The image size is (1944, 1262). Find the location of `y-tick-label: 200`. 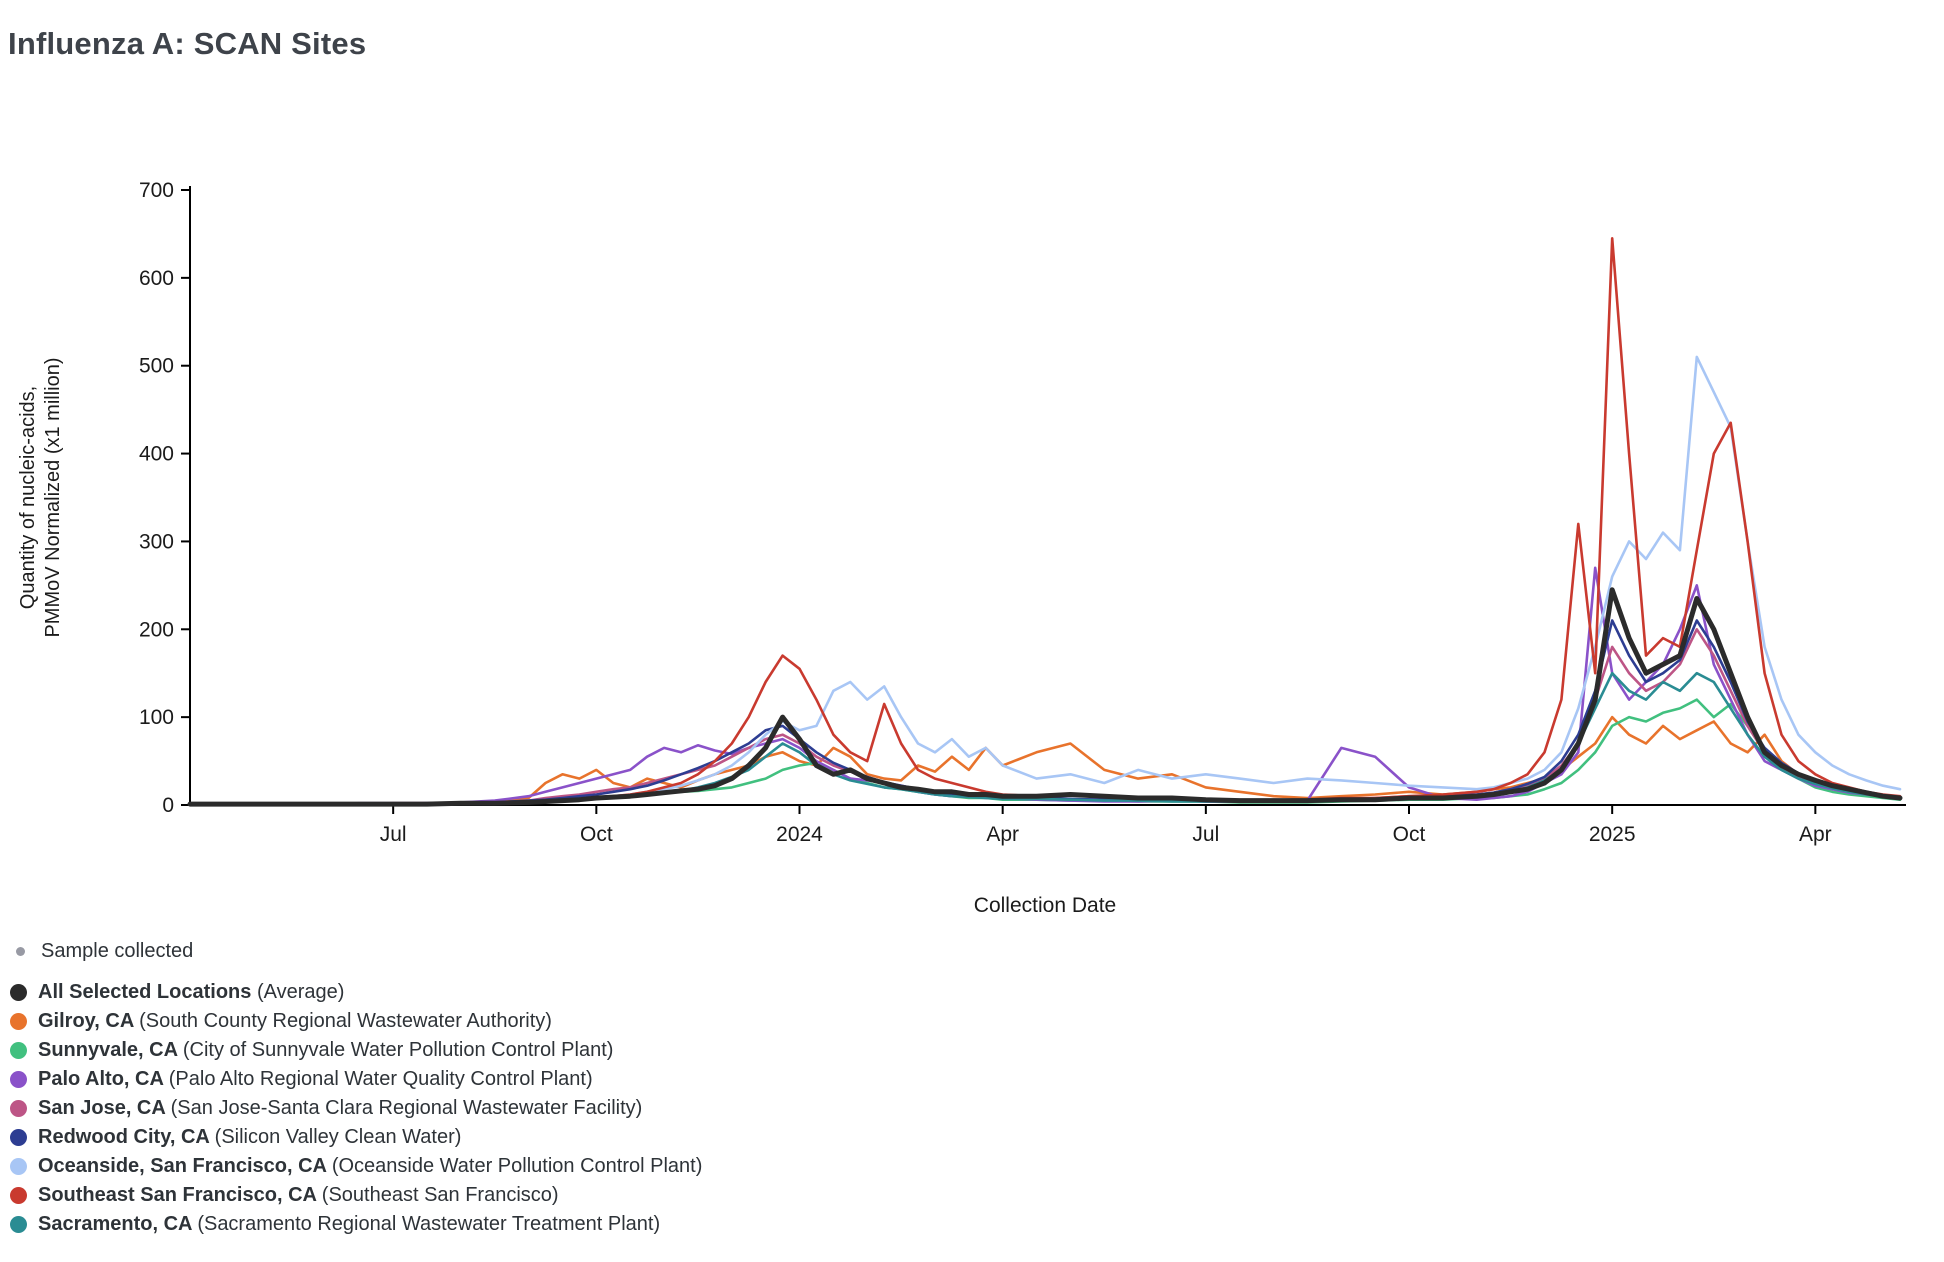

y-tick-label: 200 is located at coordinates (156, 629).